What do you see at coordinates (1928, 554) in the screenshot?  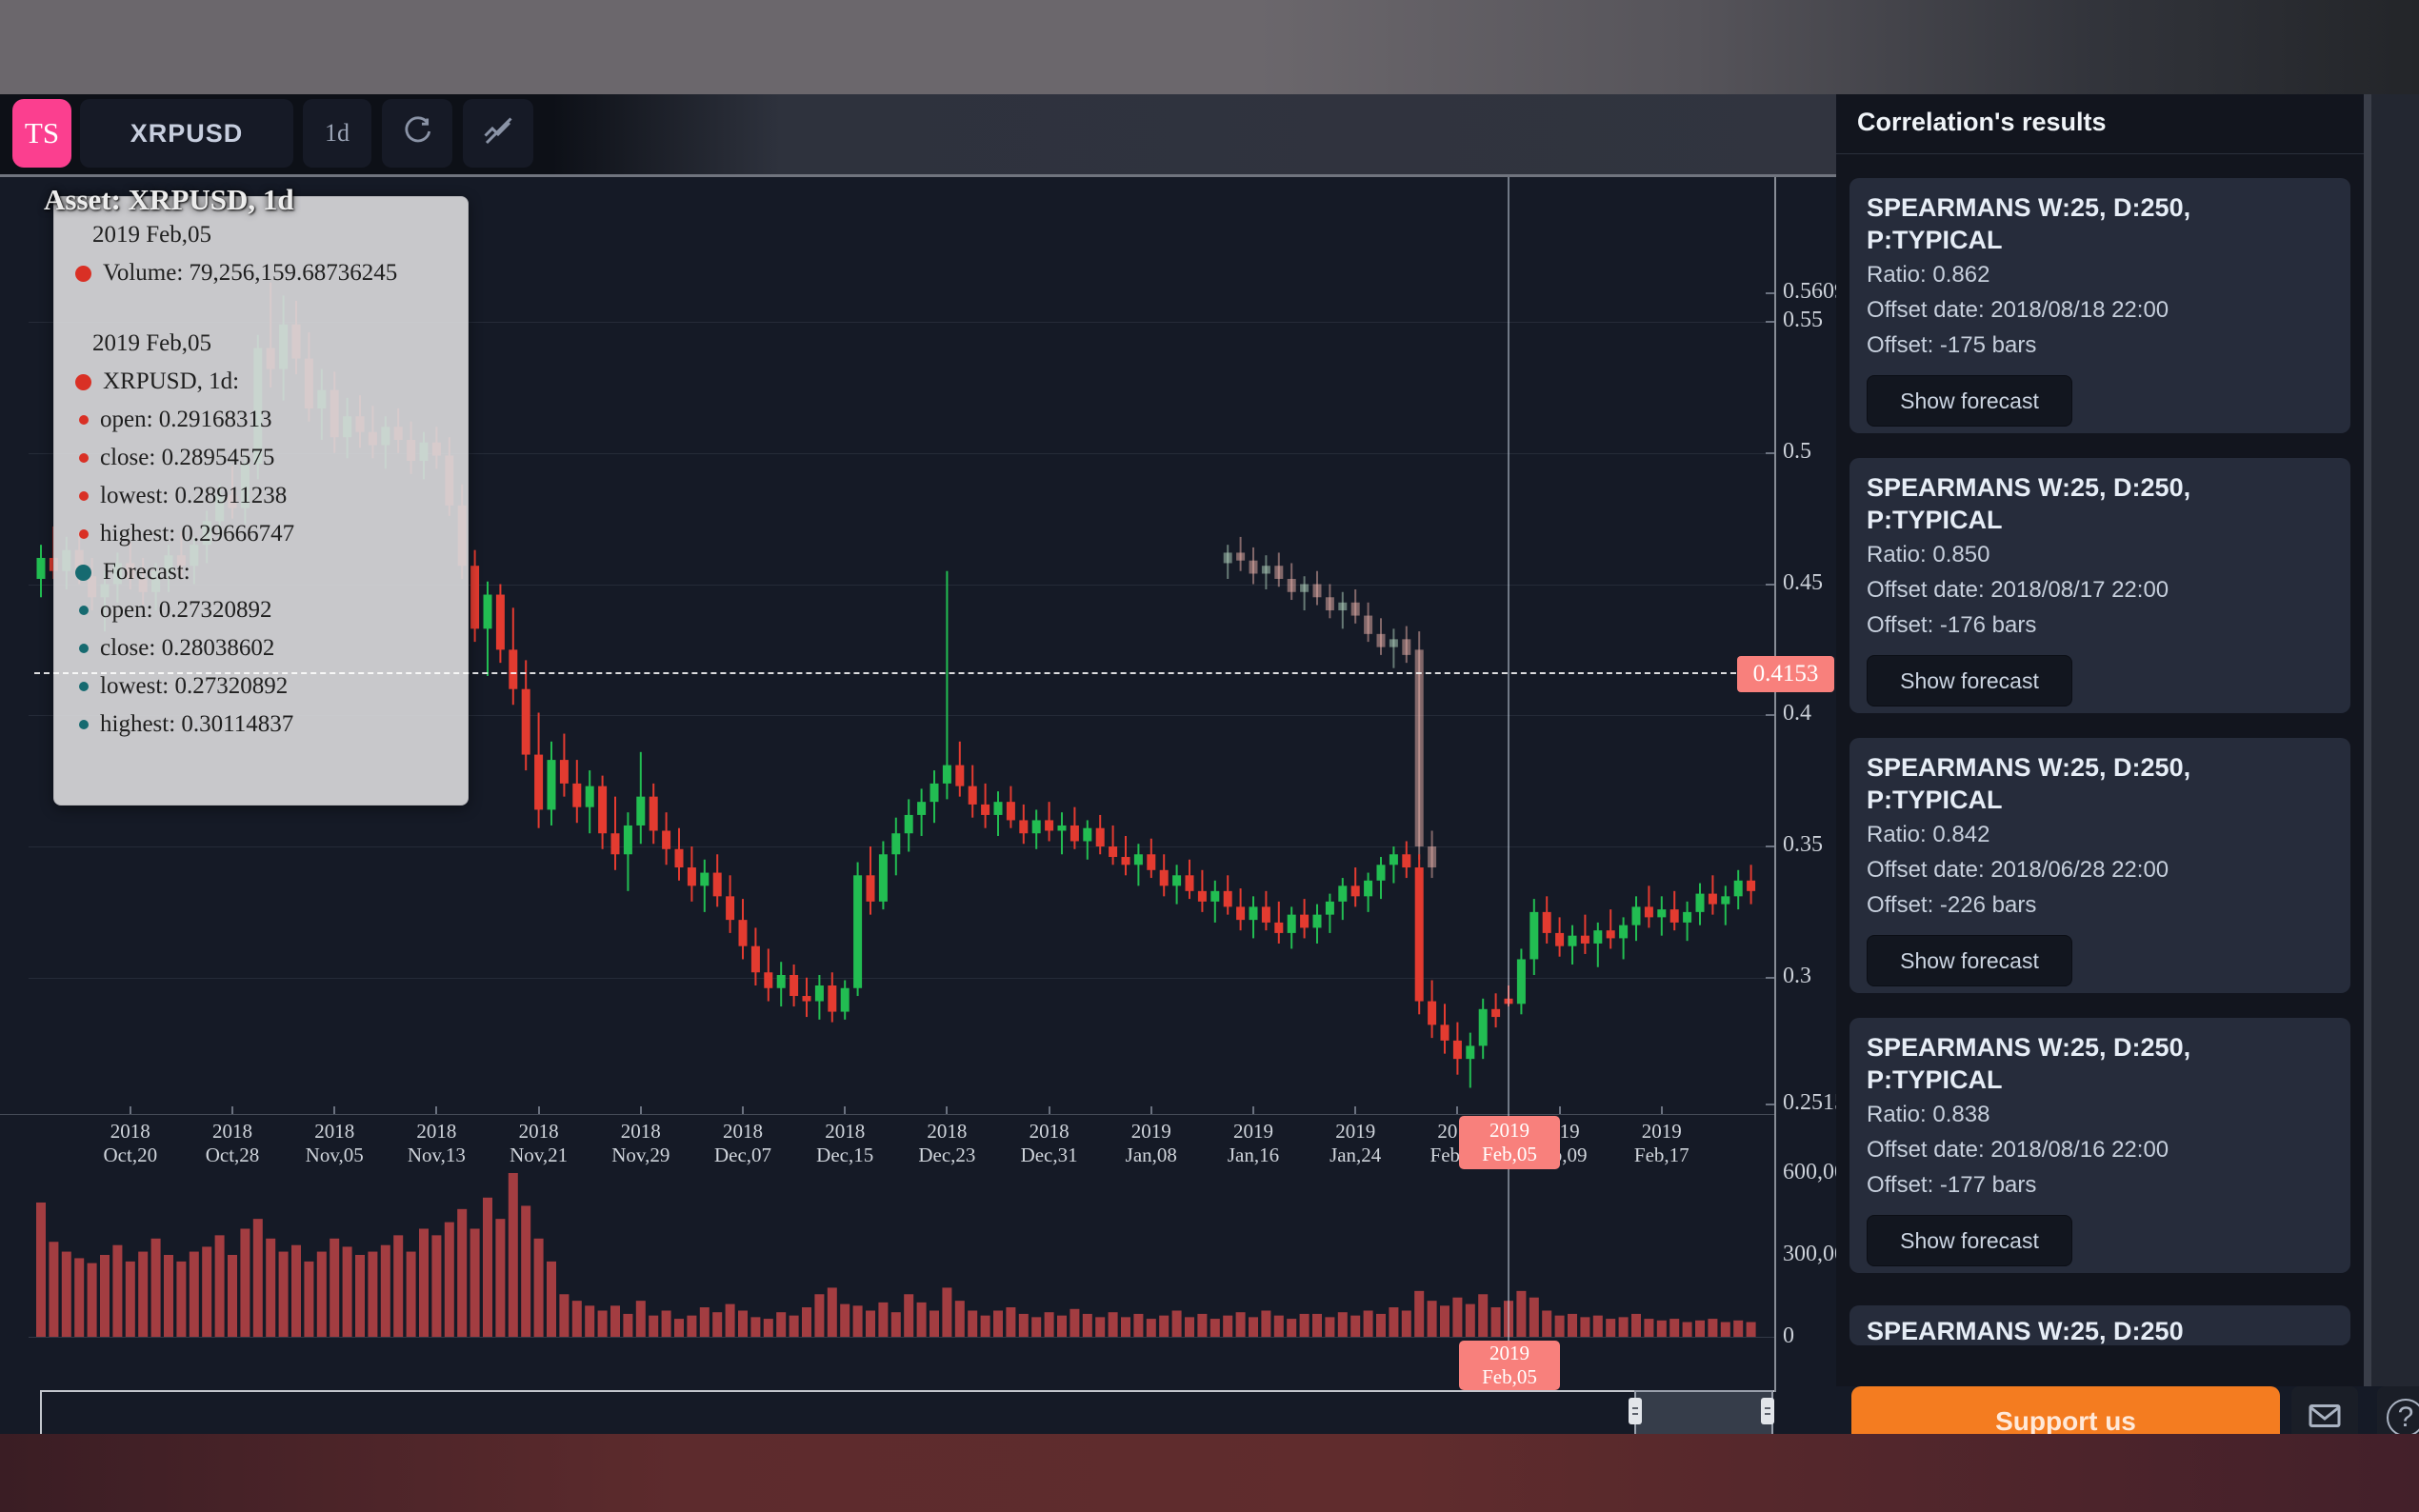 I see `result-ratio: Ratio: 0.850` at bounding box center [1928, 554].